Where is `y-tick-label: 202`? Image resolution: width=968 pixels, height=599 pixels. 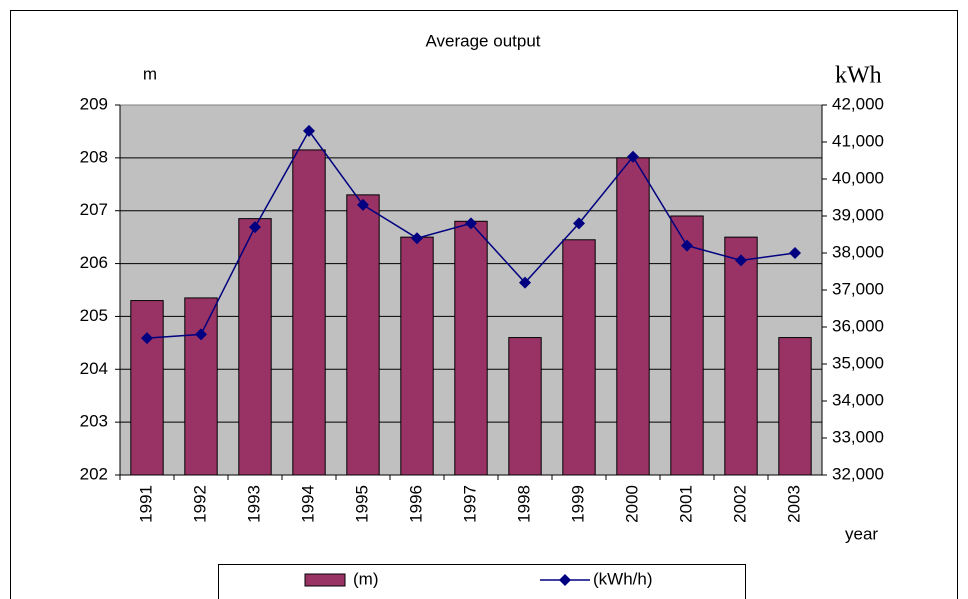 y-tick-label: 202 is located at coordinates (94, 473).